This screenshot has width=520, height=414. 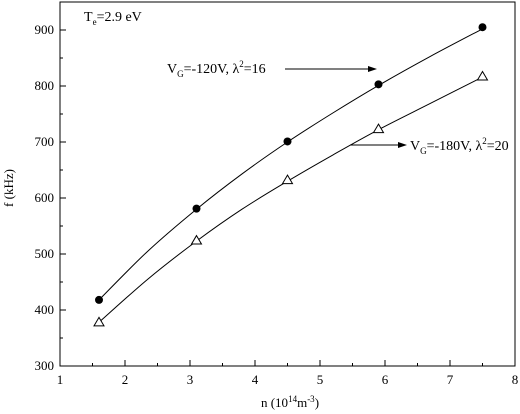 I want to click on x-axis-label-sup: 14, so click(x=293, y=399).